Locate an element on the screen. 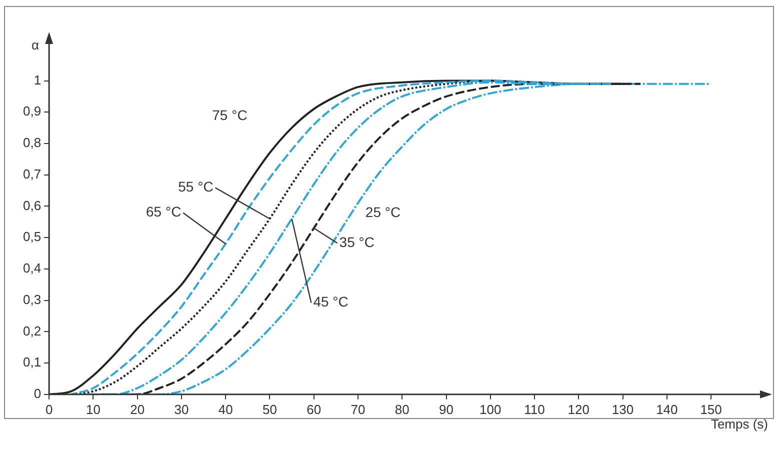 This screenshot has height=451, width=778. annotation: 55 °C is located at coordinates (196, 186).